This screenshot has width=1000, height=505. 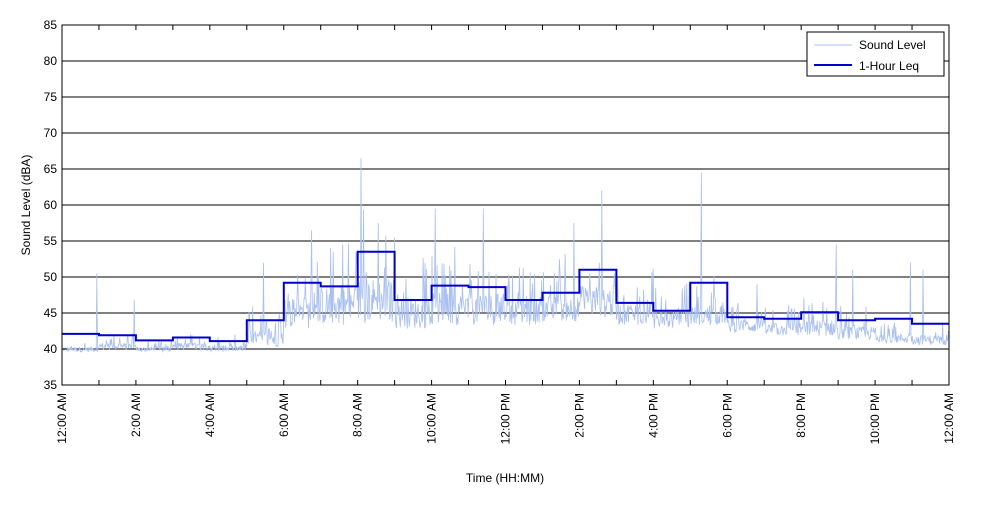 I want to click on y-tick-label: 60, so click(x=51, y=205).